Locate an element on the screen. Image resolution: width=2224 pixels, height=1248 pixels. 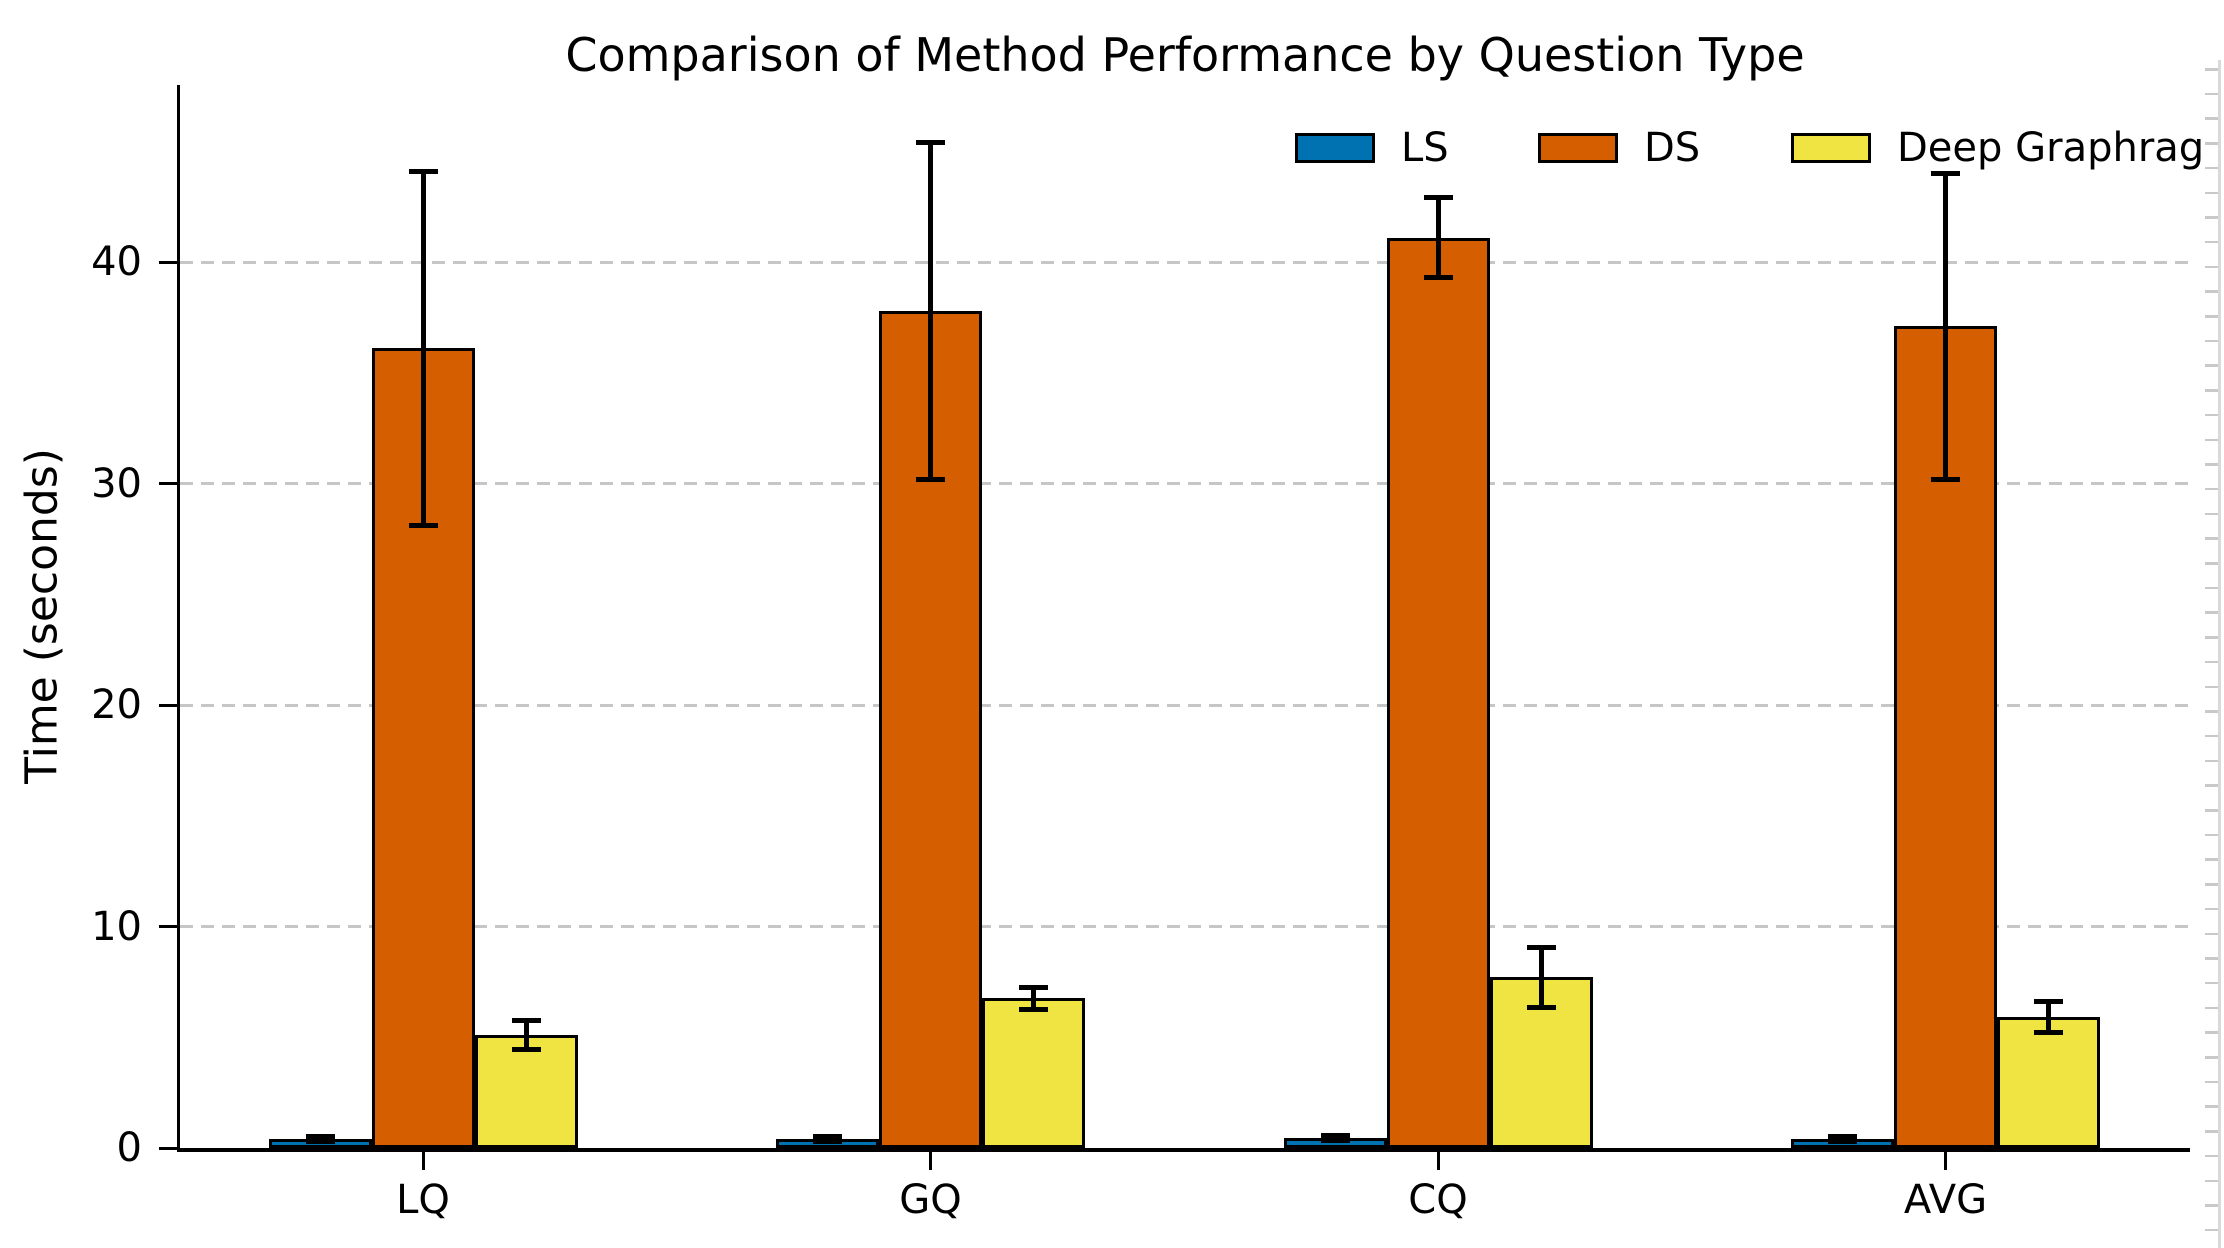
legend-label-deep-graphrag: Deep Graphrag is located at coordinates (2051, 148).